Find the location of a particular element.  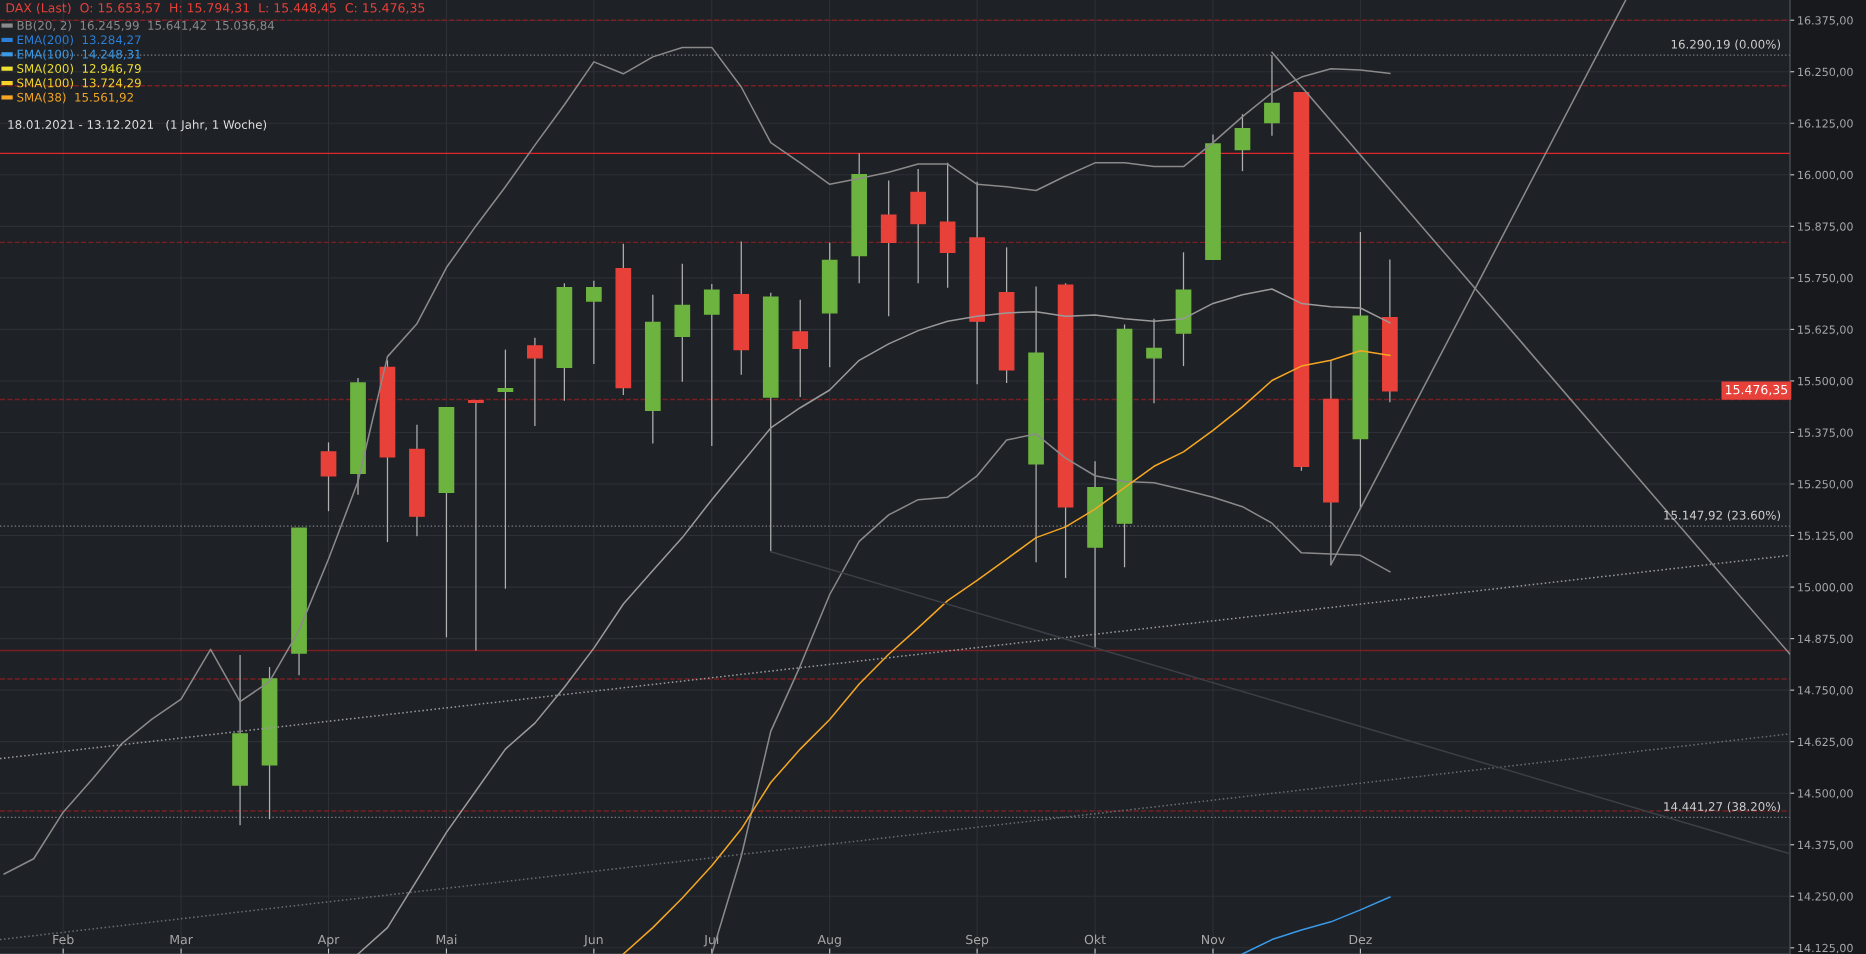

y-tick-label: 16.000,00 is located at coordinates (1825, 175).